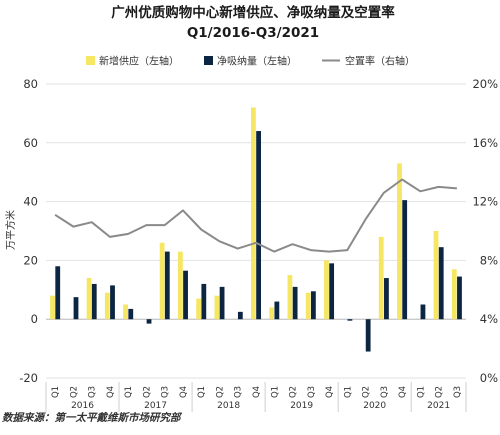 The height and width of the screenshot is (435, 500). What do you see at coordinates (82, 406) in the screenshot?
I see `x-tick-label-year: 2016` at bounding box center [82, 406].